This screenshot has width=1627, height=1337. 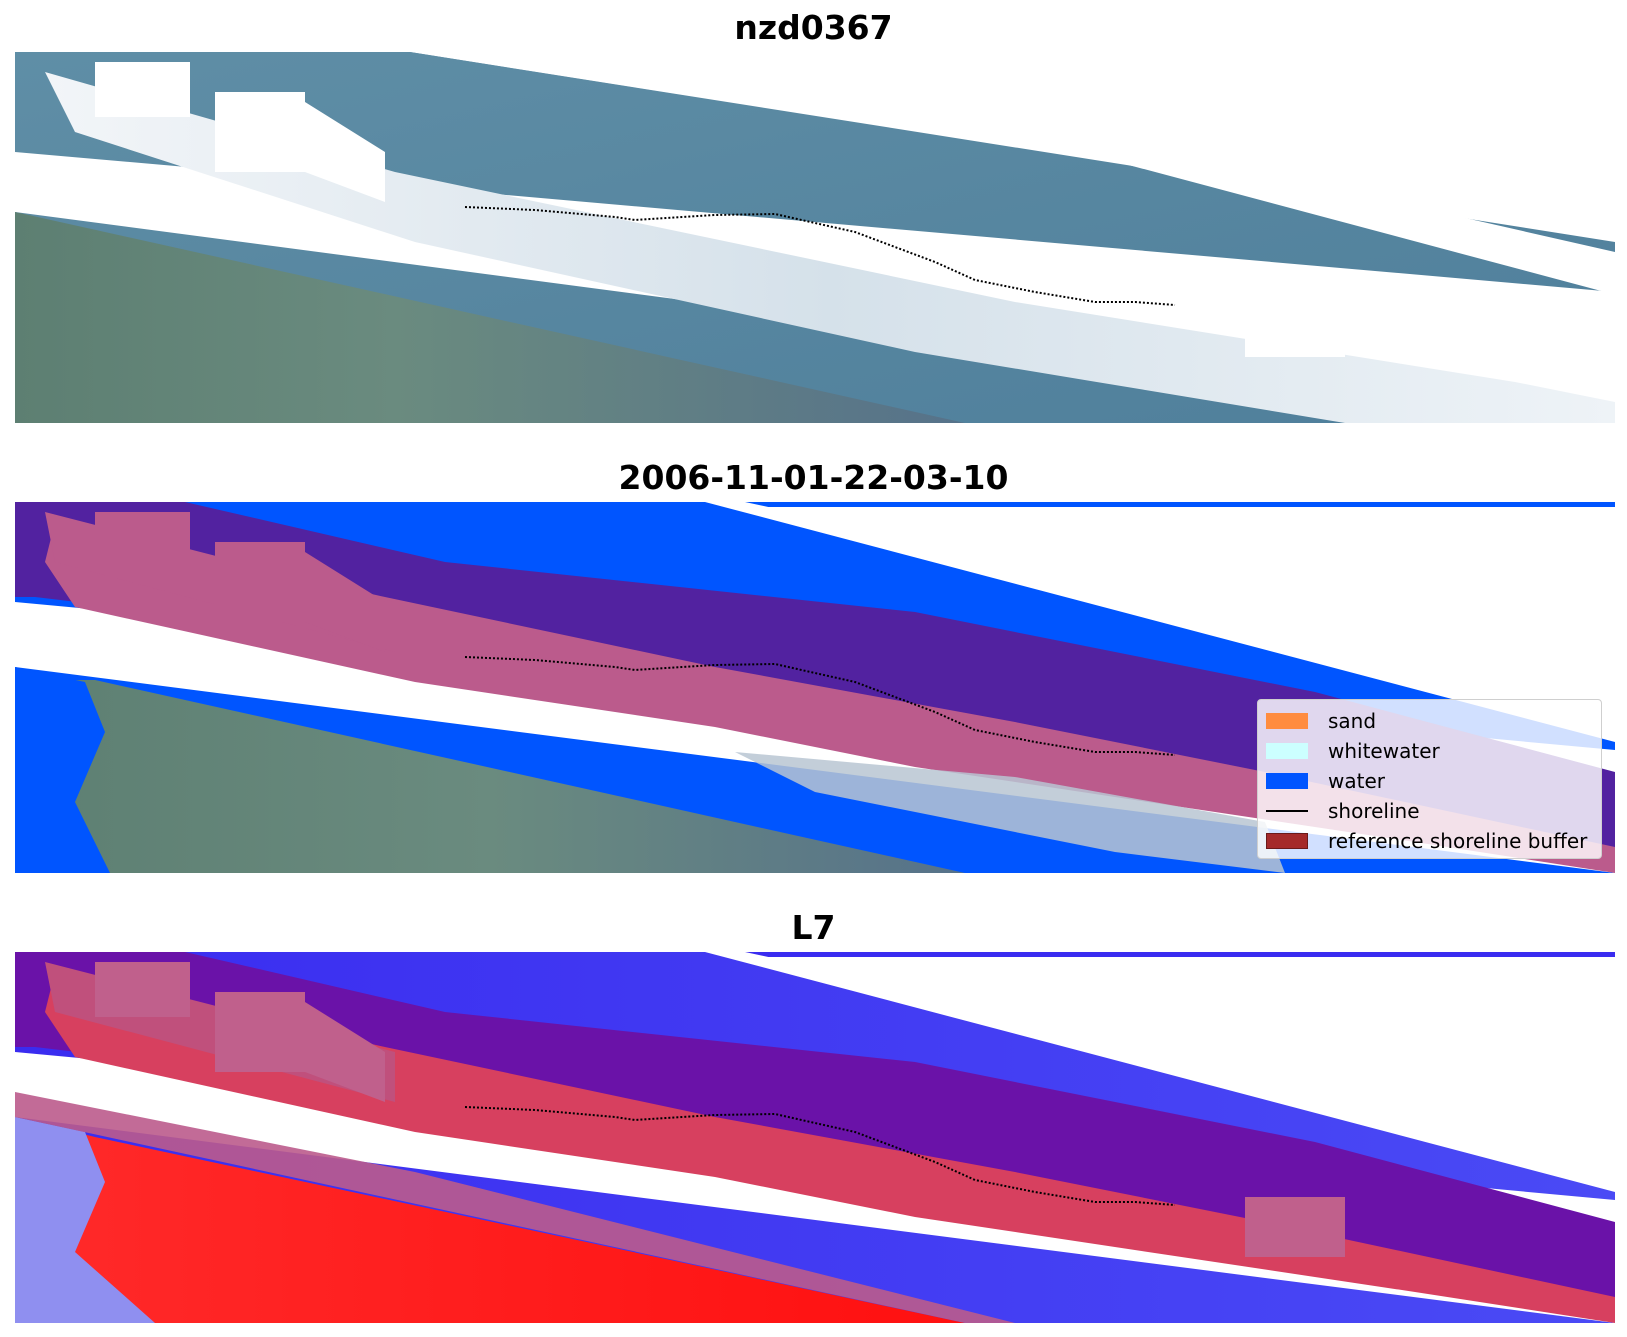 What do you see at coordinates (1429, 721) in the screenshot?
I see `legend-item-sand: sand` at bounding box center [1429, 721].